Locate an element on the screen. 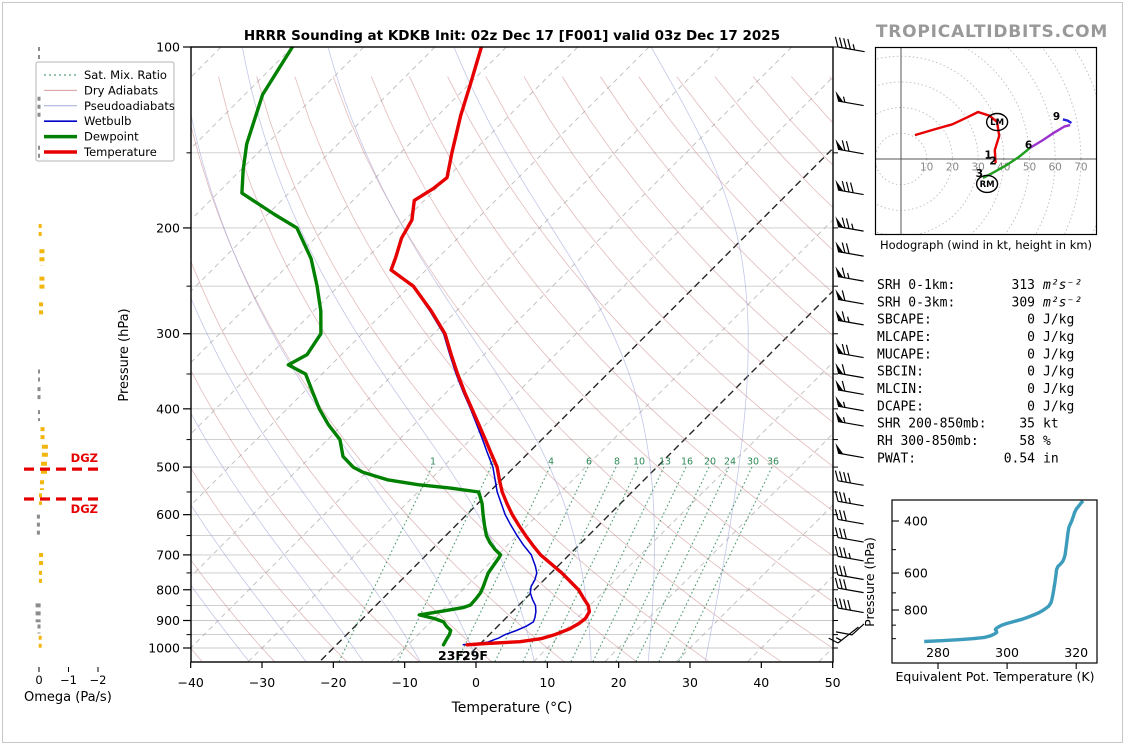 Image resolution: width=1134 pixels, height=752 pixels. legend-item-label: Dewpoint is located at coordinates (111, 137).